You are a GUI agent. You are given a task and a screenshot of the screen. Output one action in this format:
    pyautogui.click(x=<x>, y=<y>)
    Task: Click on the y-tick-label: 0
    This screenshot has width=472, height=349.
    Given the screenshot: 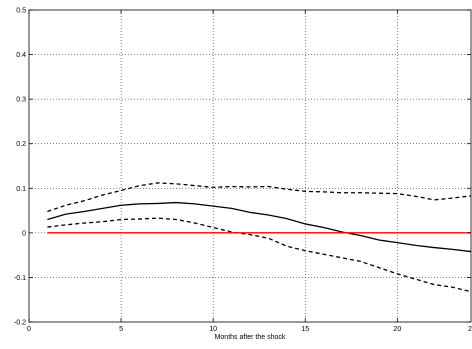 What is the action you would take?
    pyautogui.click(x=24, y=233)
    